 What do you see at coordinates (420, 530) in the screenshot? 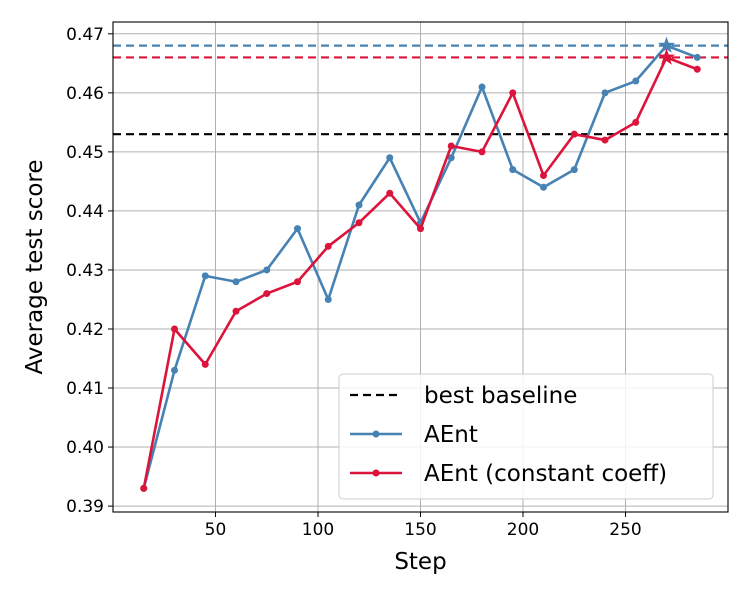
I see `x-tick-label: 150` at bounding box center [420, 530].